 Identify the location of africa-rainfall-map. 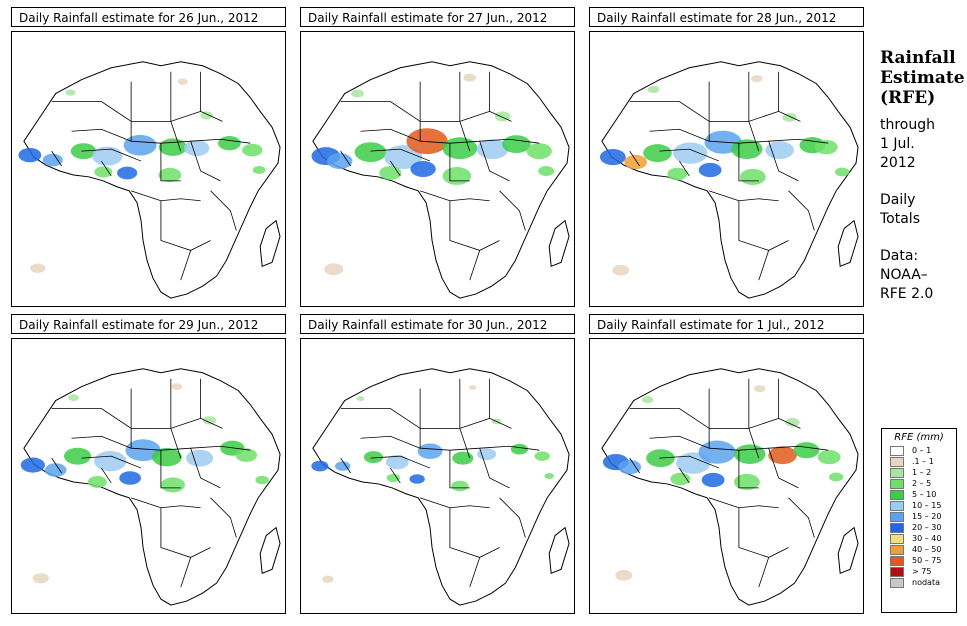
(726, 476).